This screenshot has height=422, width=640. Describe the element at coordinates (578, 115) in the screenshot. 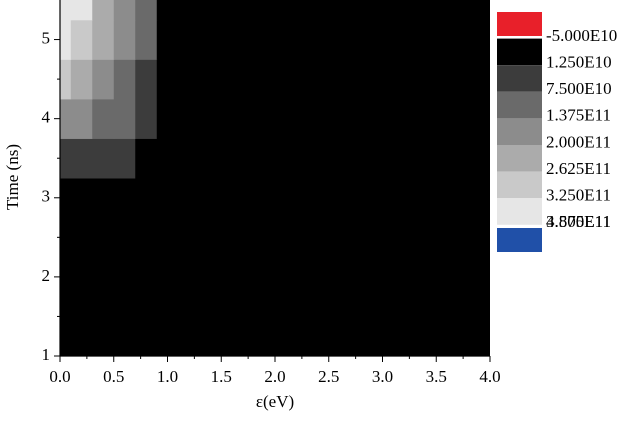

I see `legend-label: 1.375E11` at that location.